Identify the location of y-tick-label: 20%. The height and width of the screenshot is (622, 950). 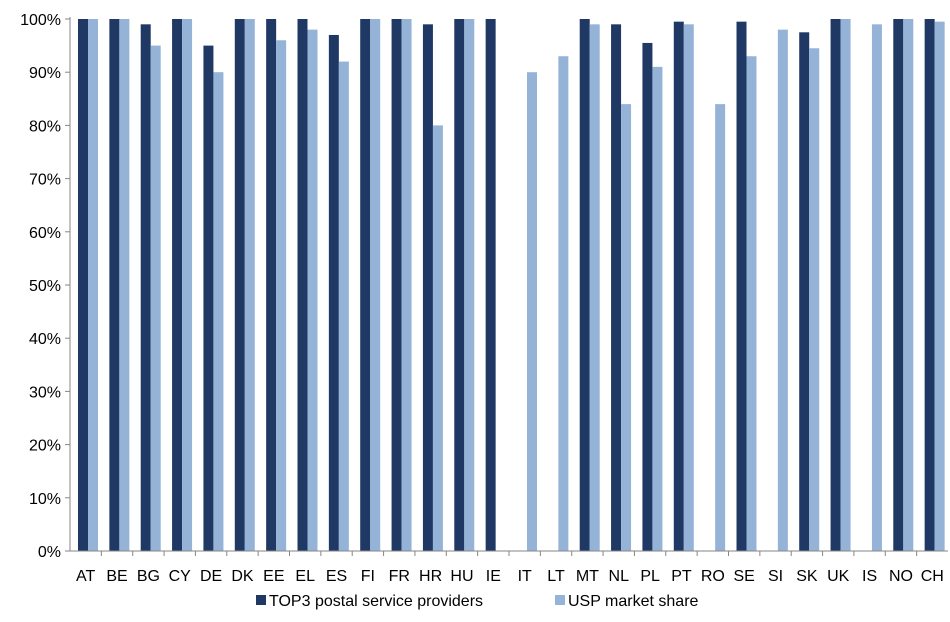
(45, 446).